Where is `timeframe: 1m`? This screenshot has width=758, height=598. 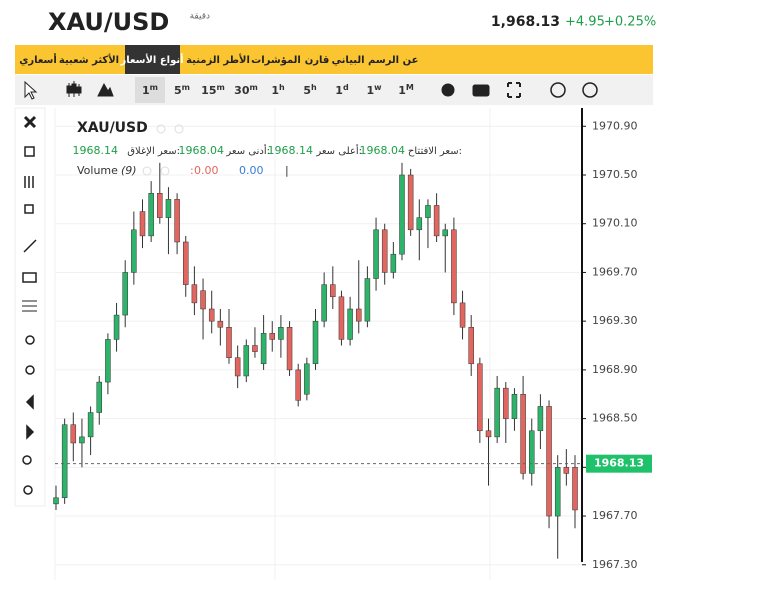 timeframe: 1m is located at coordinates (150, 90).